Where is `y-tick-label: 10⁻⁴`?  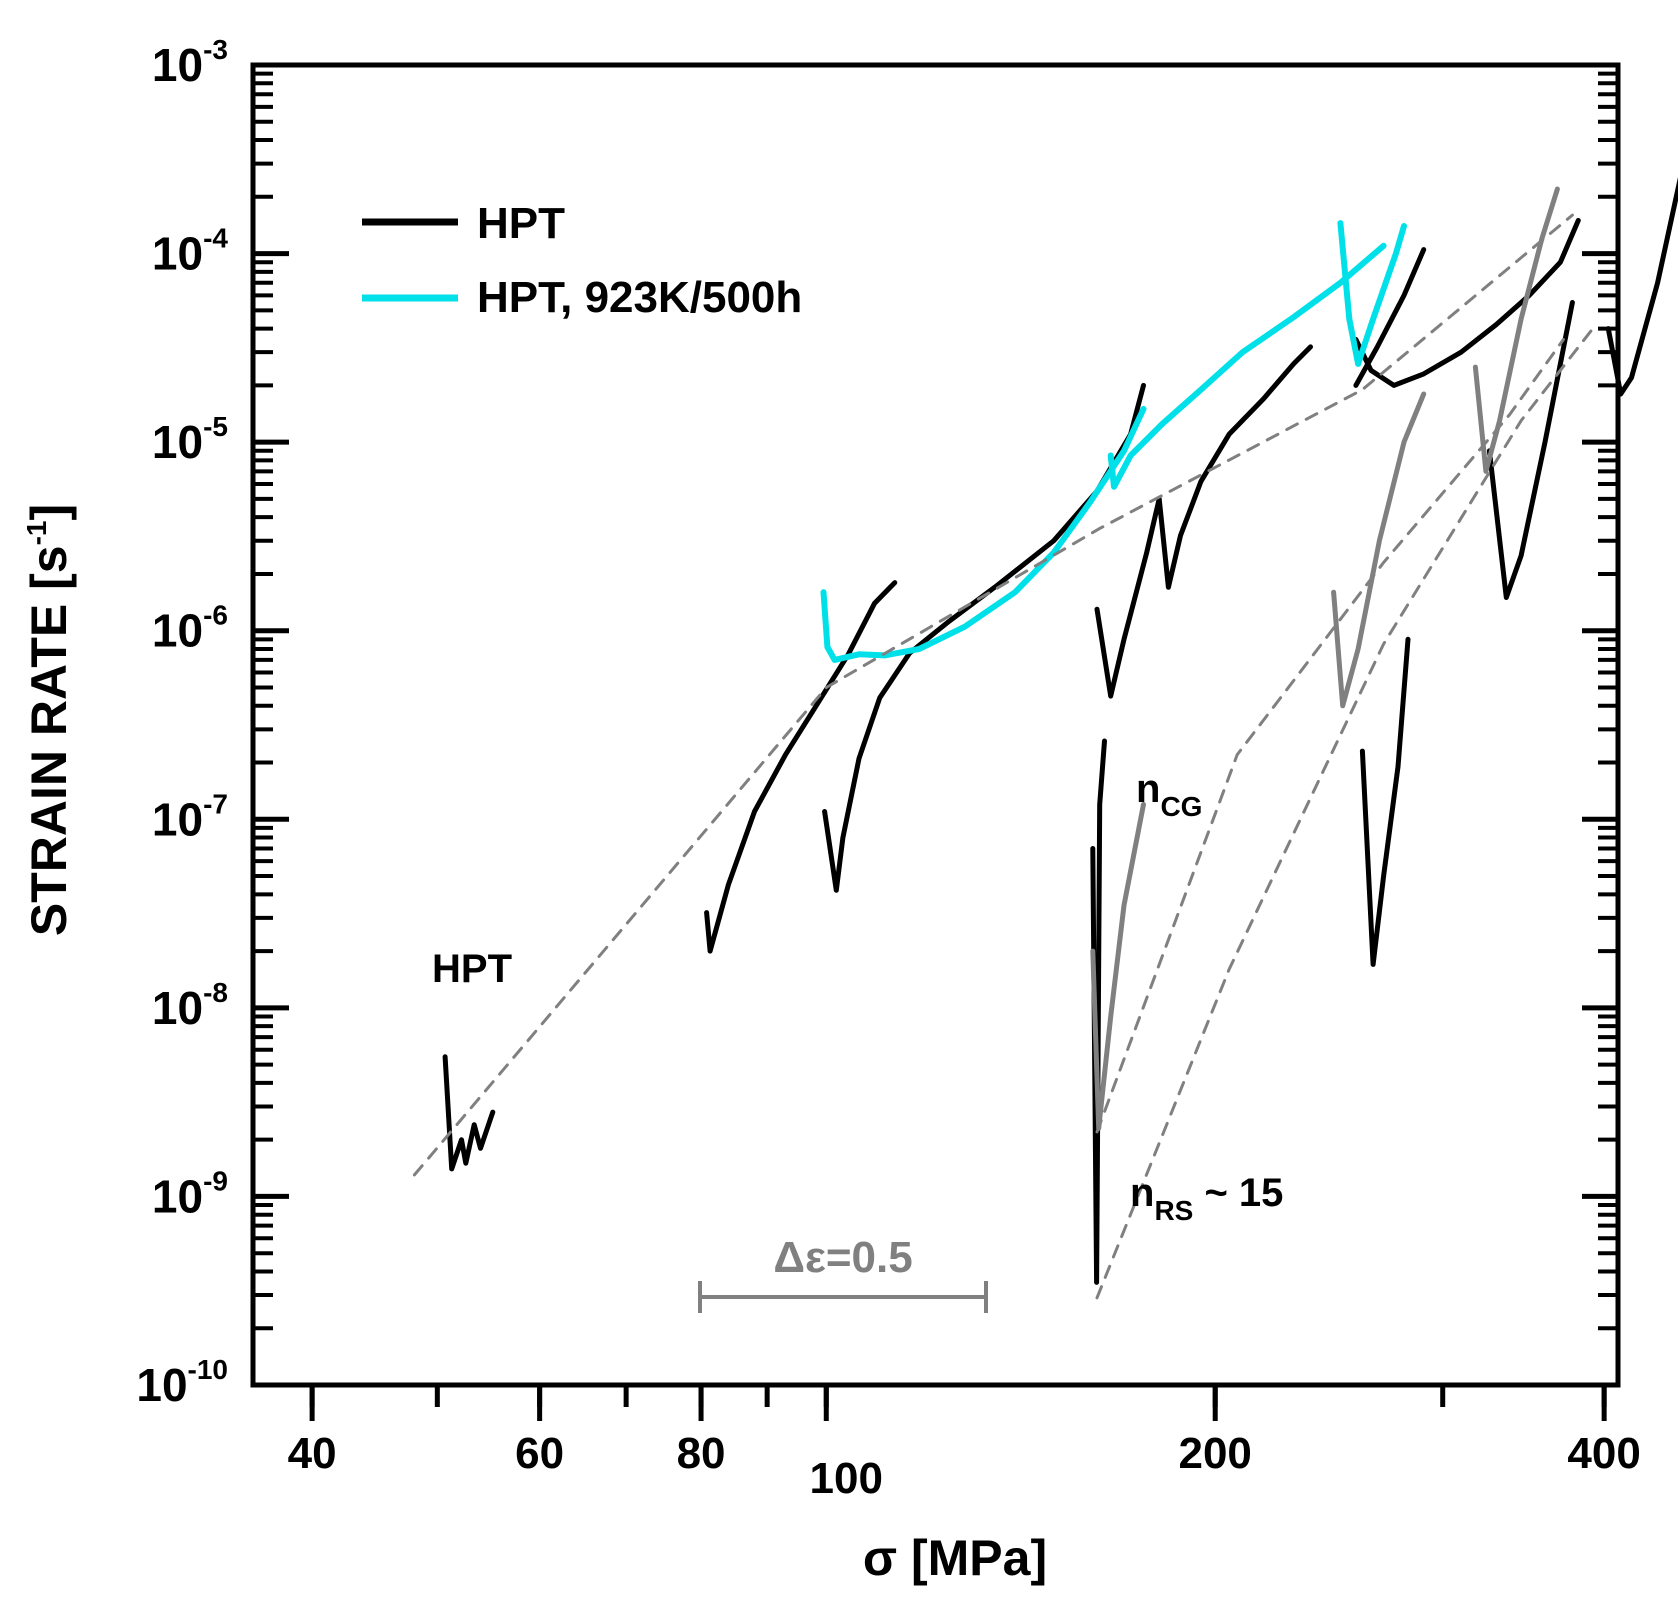
y-tick-label: 10⁻⁴ is located at coordinates (190, 251).